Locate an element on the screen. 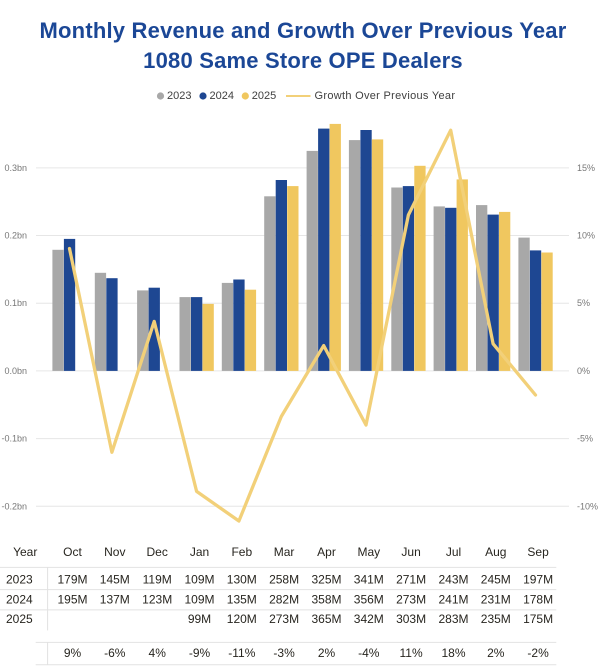 Image resolution: width=606 pixels, height=667 pixels. svg-text: 271M is located at coordinates (411, 579).